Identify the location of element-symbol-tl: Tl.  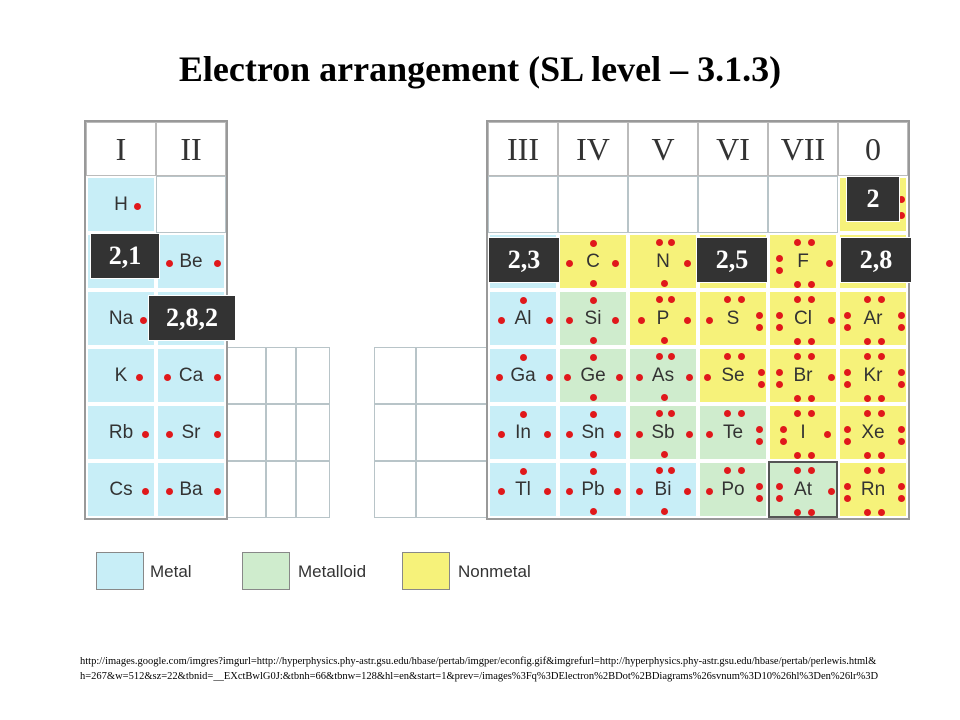
(523, 489).